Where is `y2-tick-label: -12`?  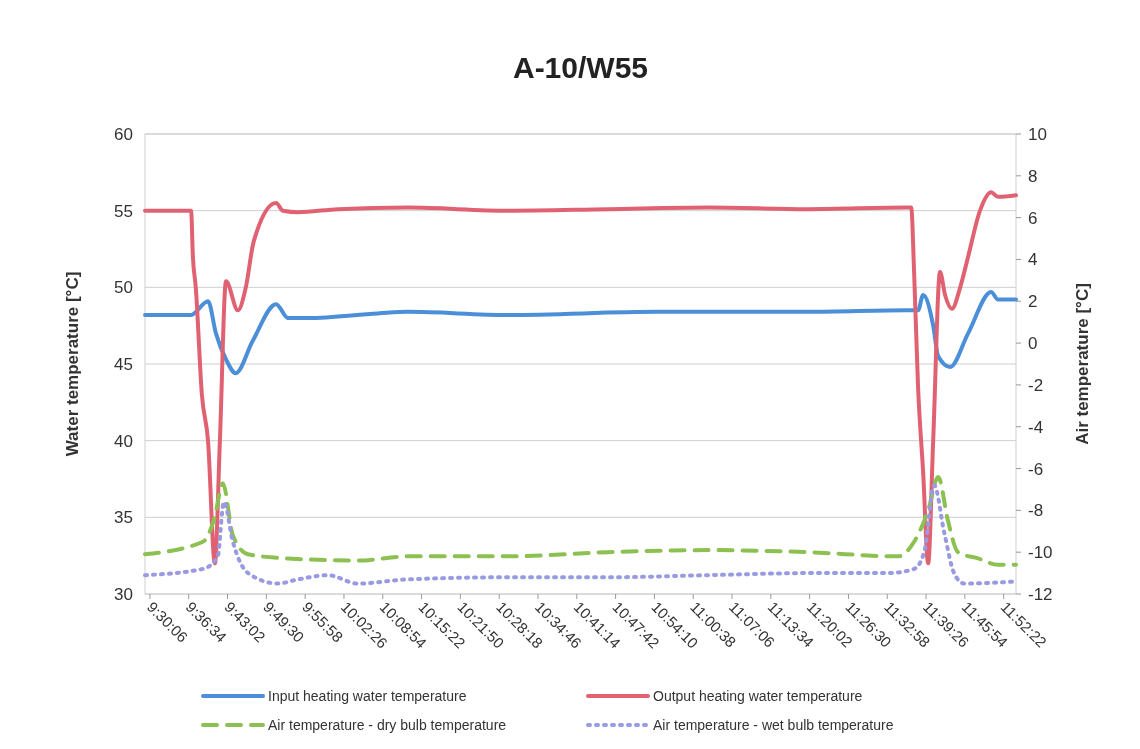
y2-tick-label: -12 is located at coordinates (1040, 594).